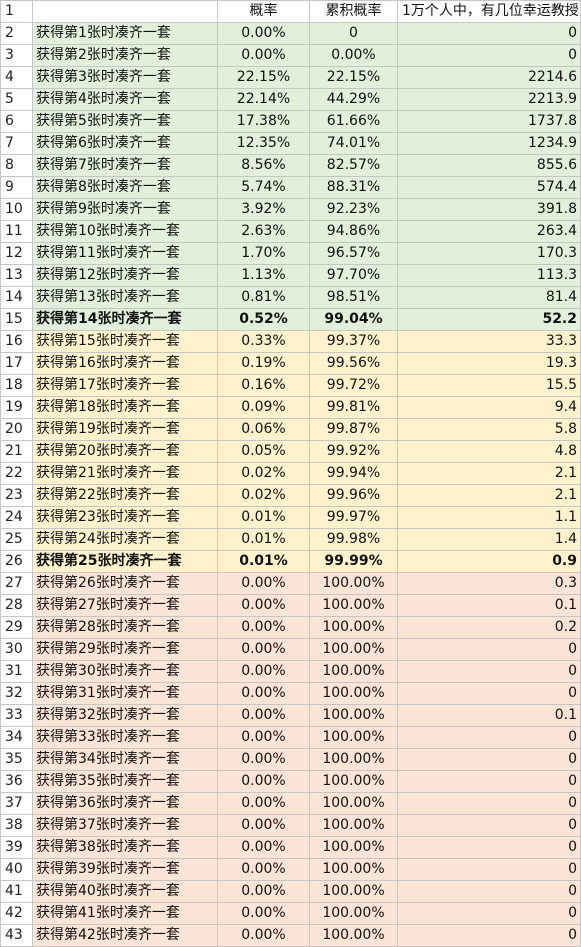 The height and width of the screenshot is (947, 581). Describe the element at coordinates (16, 165) in the screenshot. I see `row-number: 8` at that location.